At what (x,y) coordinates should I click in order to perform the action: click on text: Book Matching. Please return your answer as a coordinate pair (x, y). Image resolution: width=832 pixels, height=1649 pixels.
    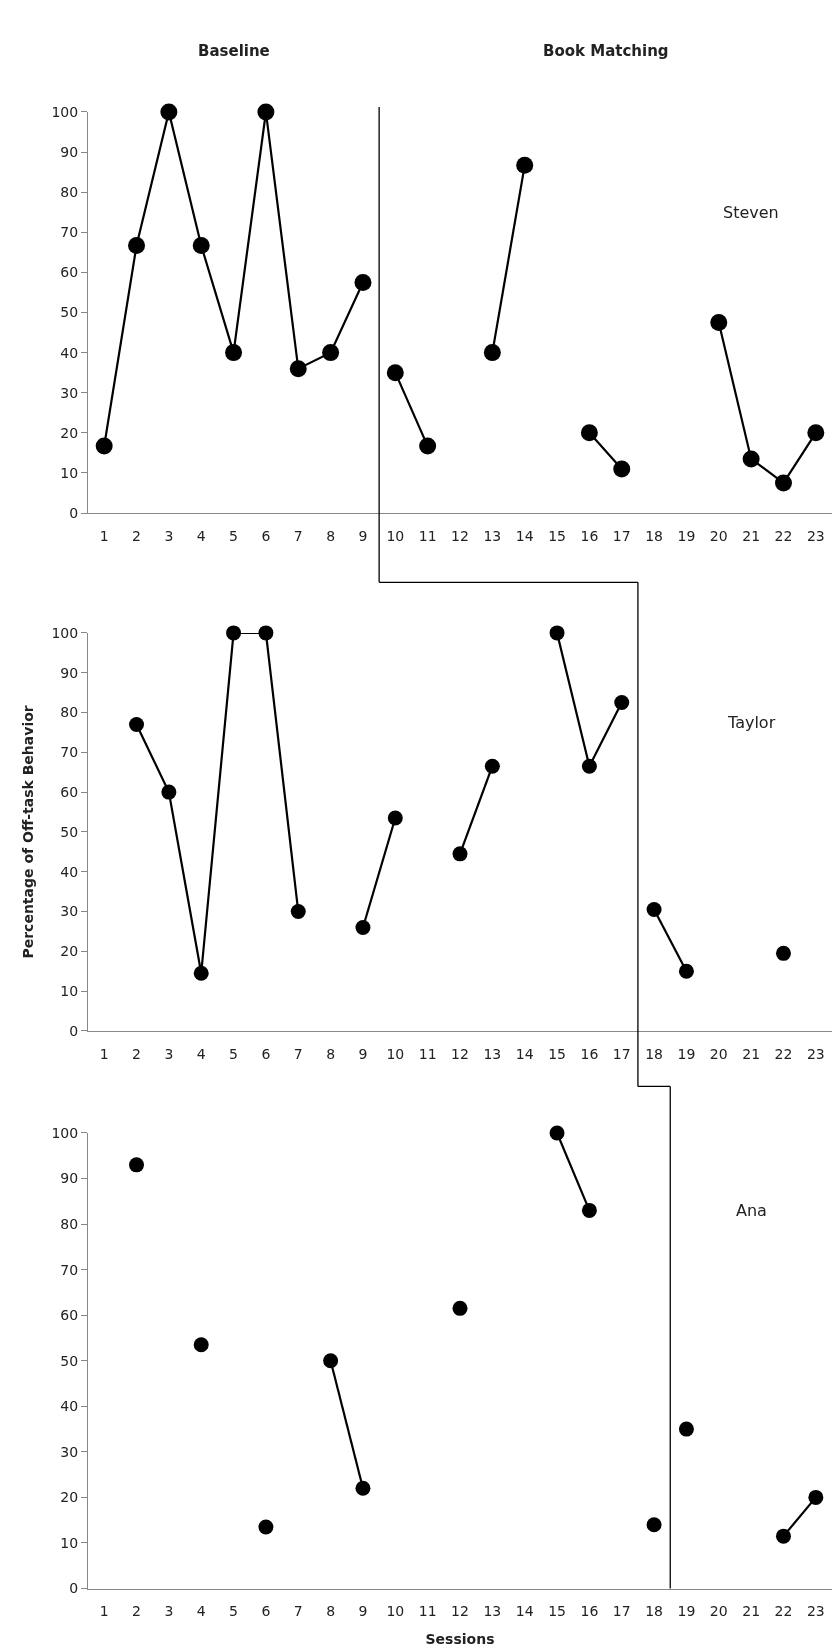
    Looking at the image, I should click on (606, 51).